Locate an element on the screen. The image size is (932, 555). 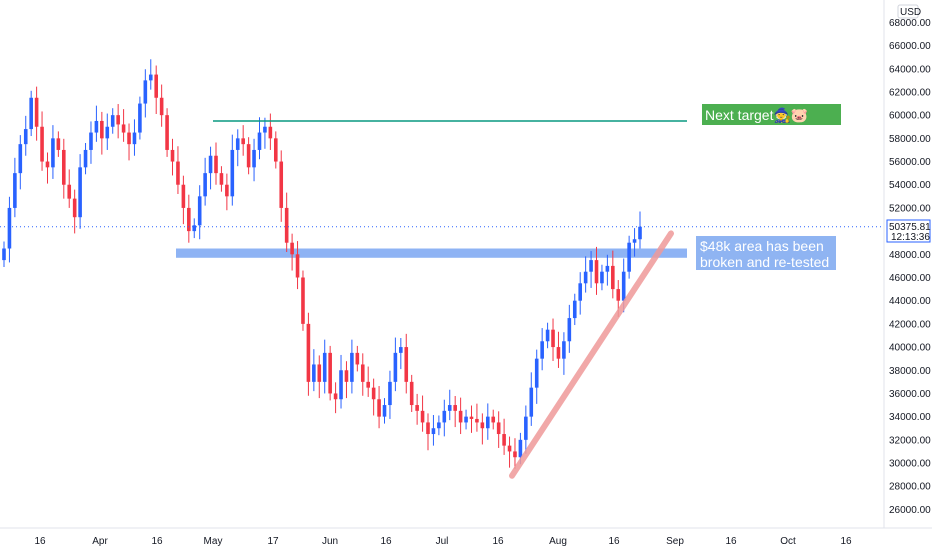
y-tick-label: 40000.00 is located at coordinates (910, 348).